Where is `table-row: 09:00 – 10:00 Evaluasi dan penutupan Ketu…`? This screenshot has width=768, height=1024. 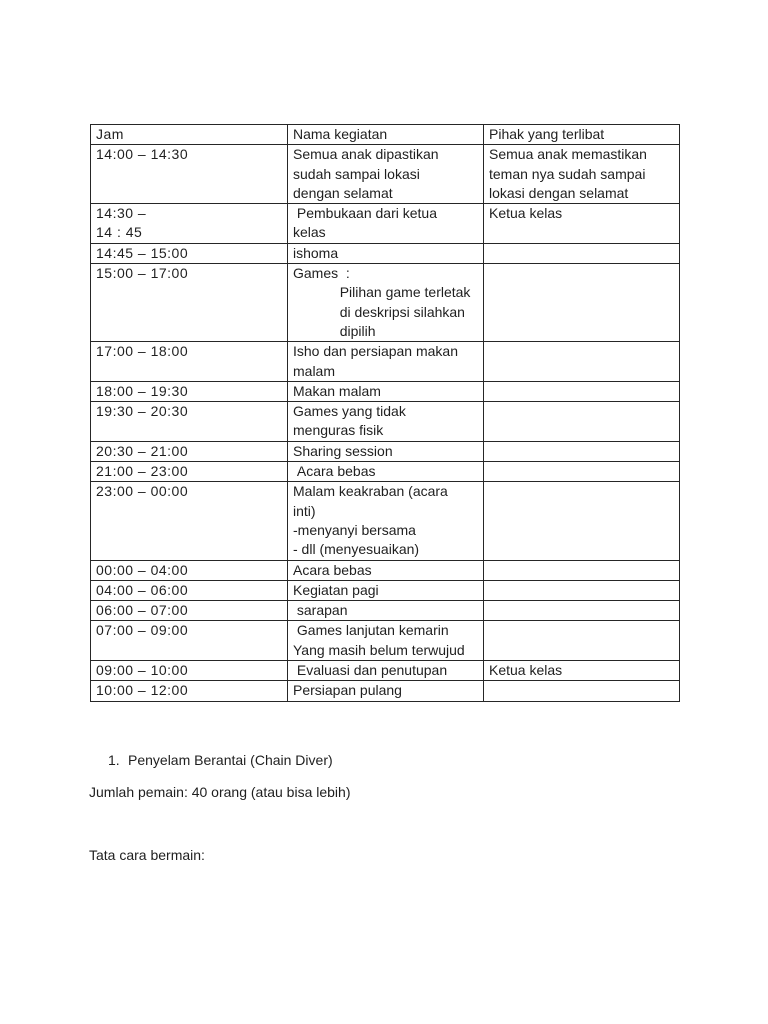
table-row: 09:00 – 10:00 Evaluasi dan penutupan Ketu… is located at coordinates (385, 671).